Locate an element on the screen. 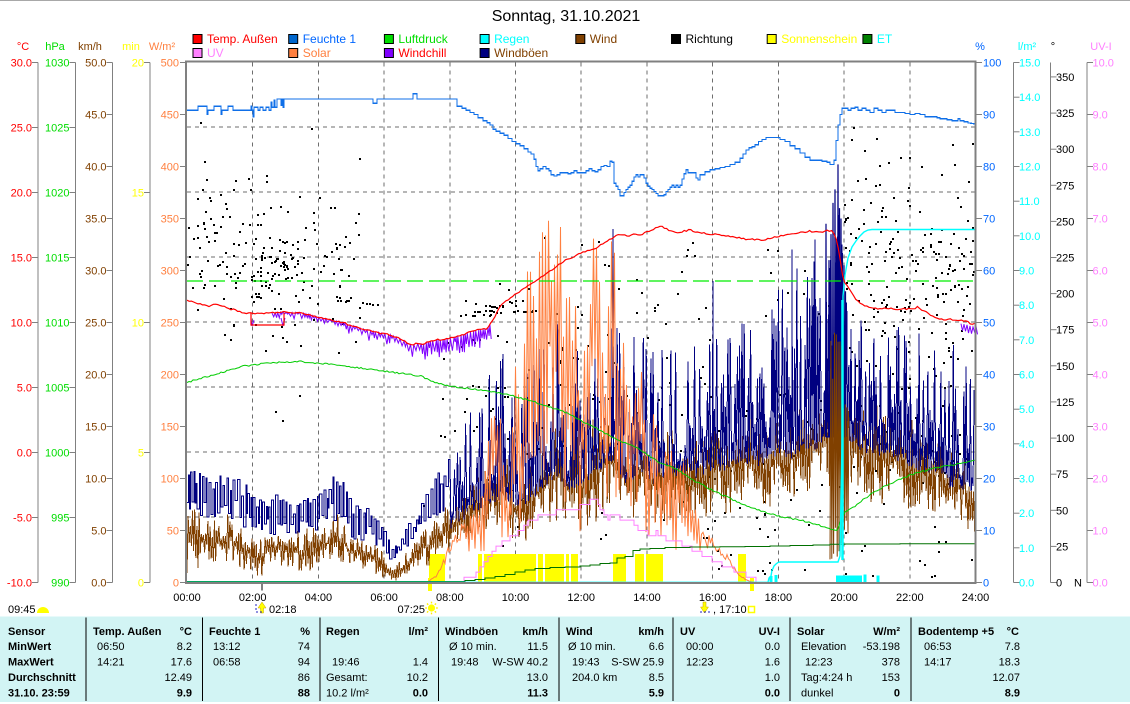  svg-text: 86 is located at coordinates (304, 678).